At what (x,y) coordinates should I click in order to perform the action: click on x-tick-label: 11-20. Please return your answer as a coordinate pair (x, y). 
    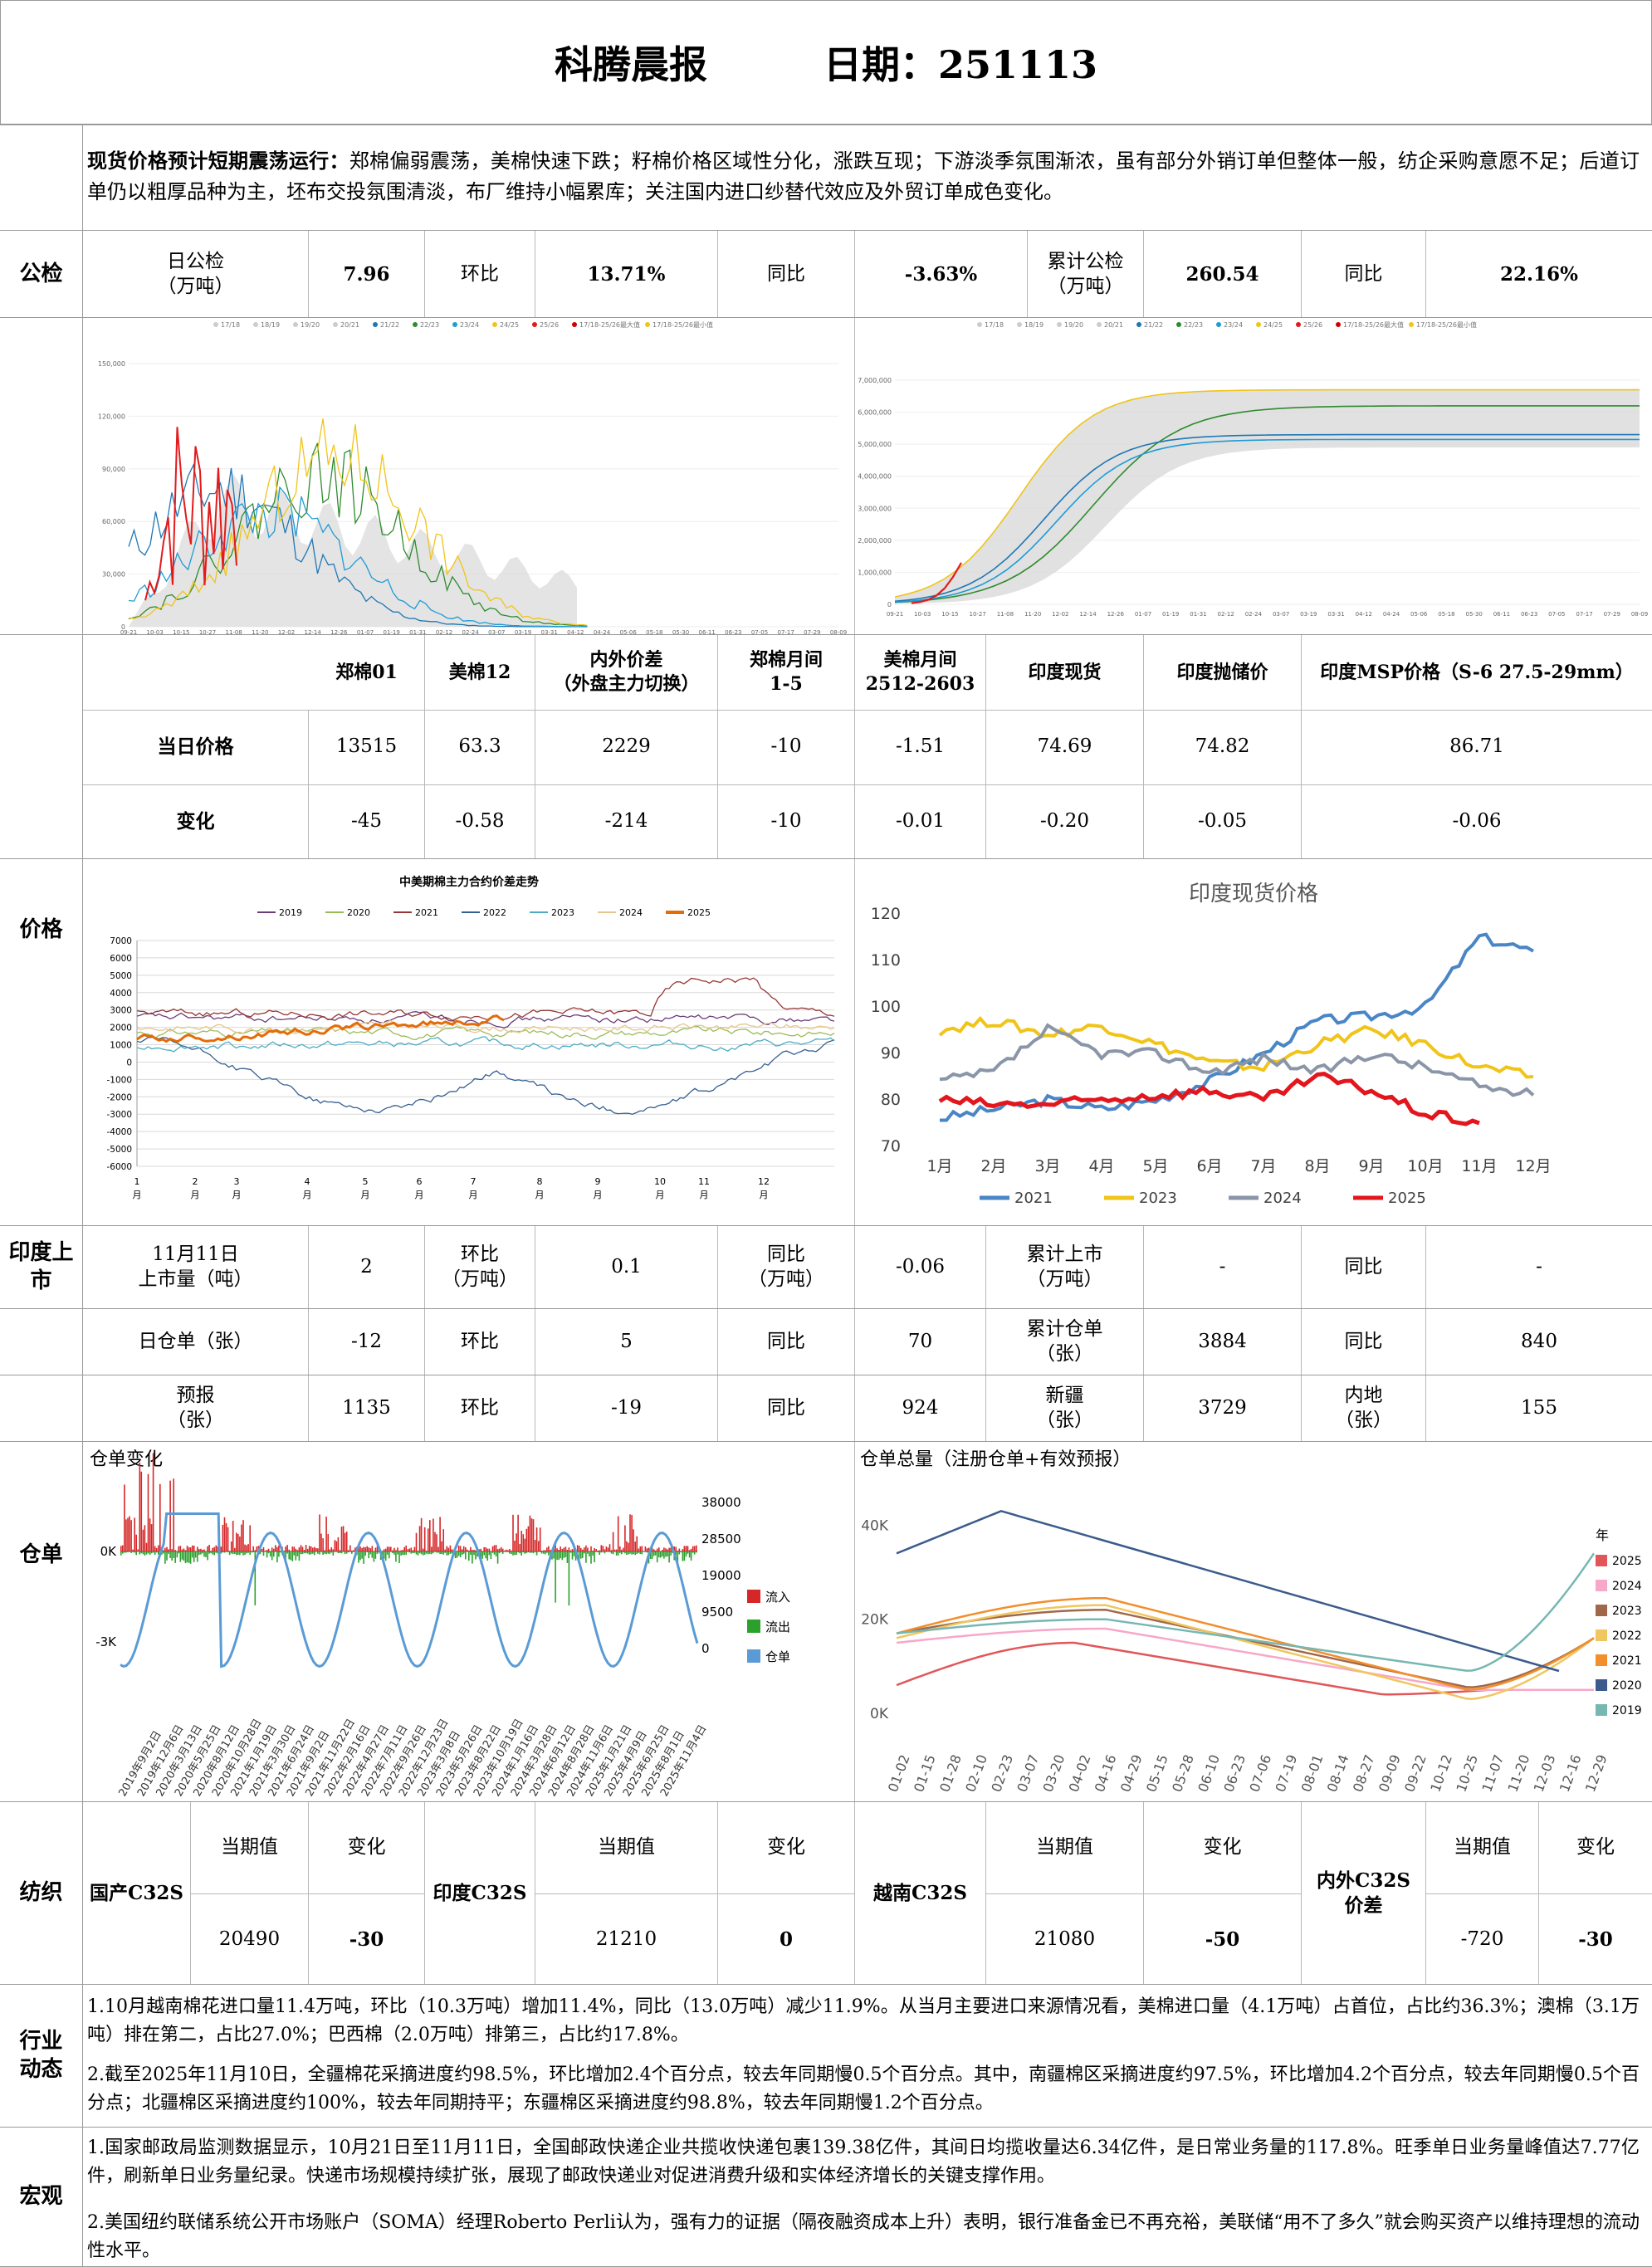
    Looking at the image, I should click on (1032, 615).